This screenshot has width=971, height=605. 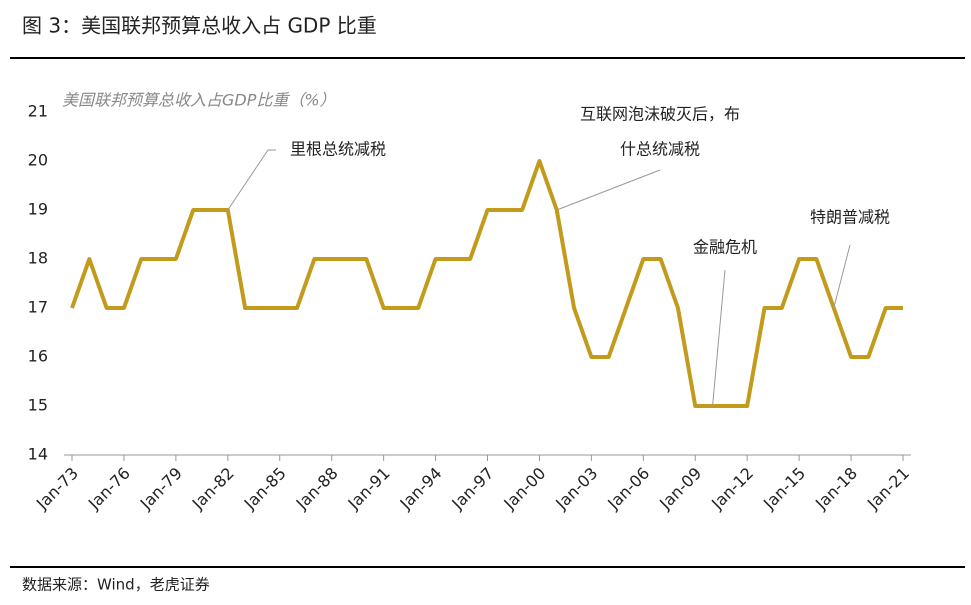 What do you see at coordinates (38, 160) in the screenshot?
I see `y-tick-label: 20` at bounding box center [38, 160].